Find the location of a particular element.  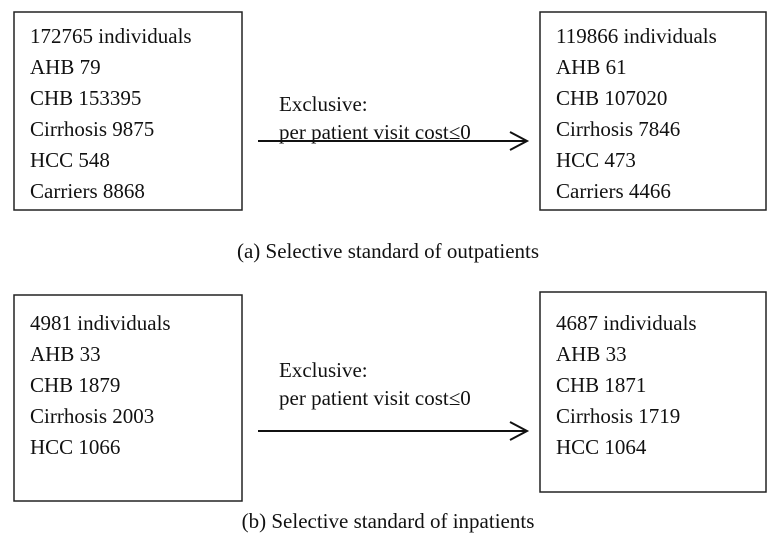

label: HCC 1064 is located at coordinates (601, 447).